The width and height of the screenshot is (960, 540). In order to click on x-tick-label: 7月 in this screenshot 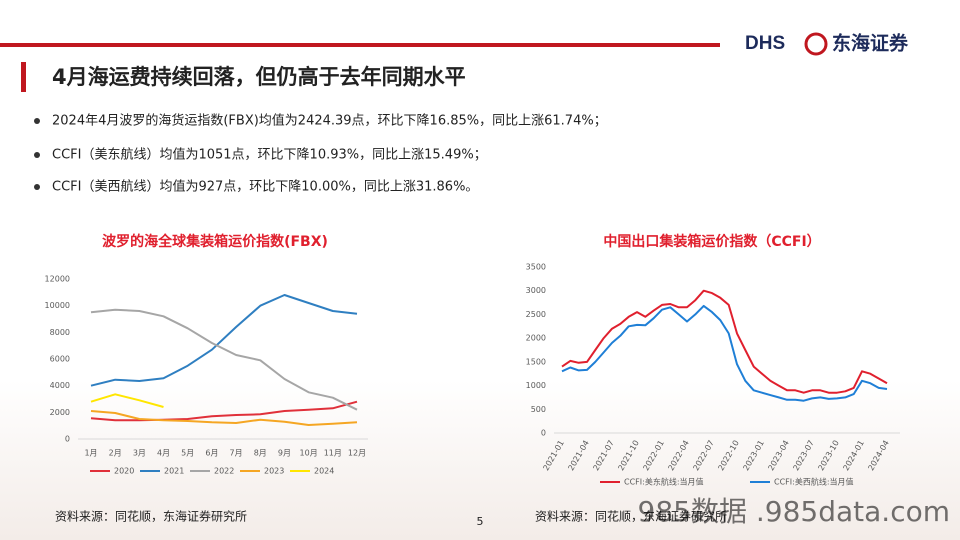, I will do `click(236, 453)`.